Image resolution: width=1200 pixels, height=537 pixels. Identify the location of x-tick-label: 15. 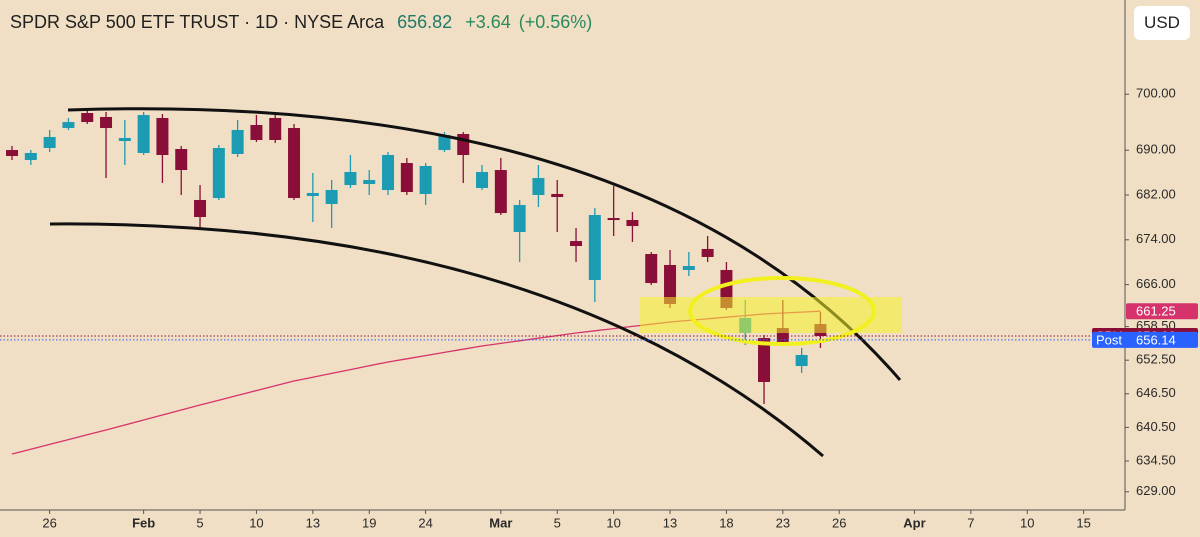
(1083, 522).